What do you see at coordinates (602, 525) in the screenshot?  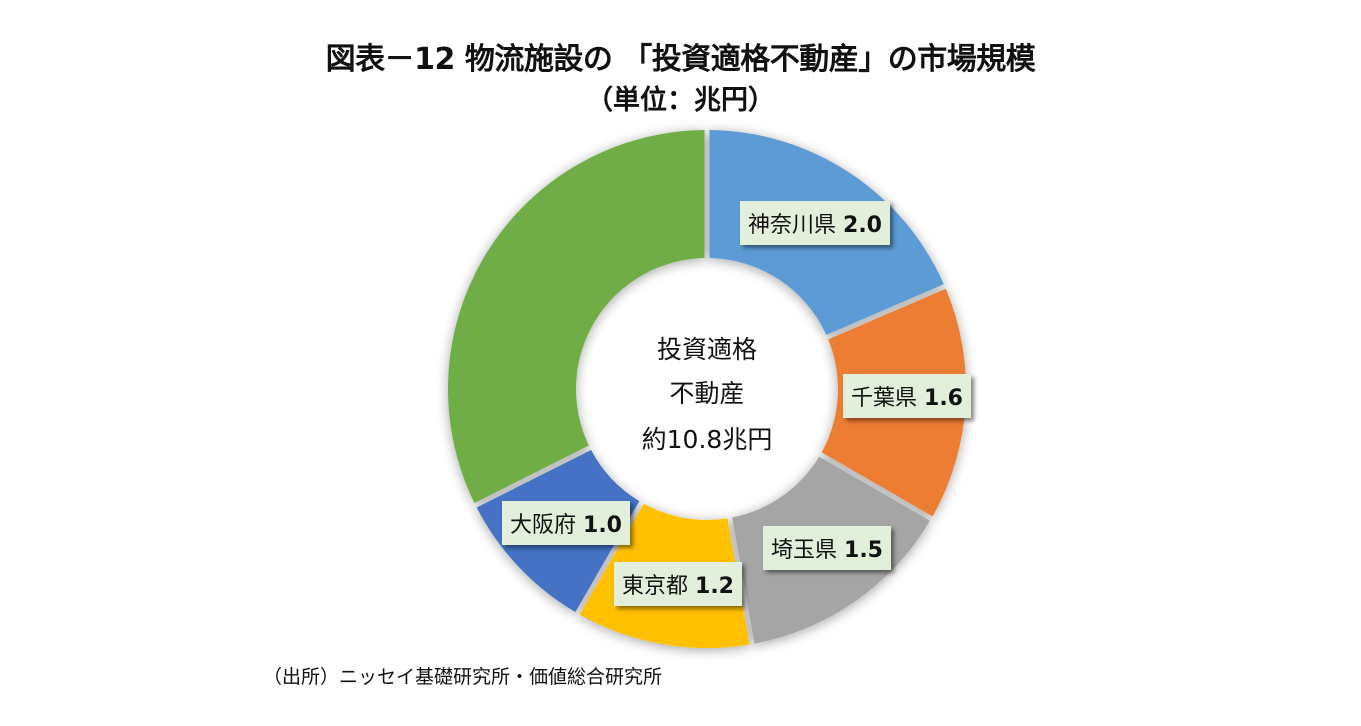 I see `label-value: 1.0` at bounding box center [602, 525].